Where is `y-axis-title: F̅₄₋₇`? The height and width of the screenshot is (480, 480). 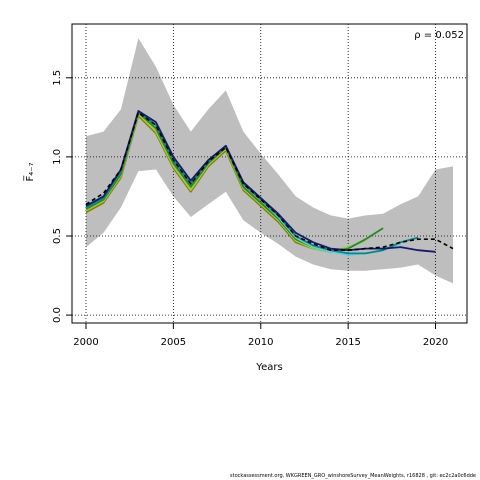
y-axis-title: F̅₄₋₇ is located at coordinates (29, 171).